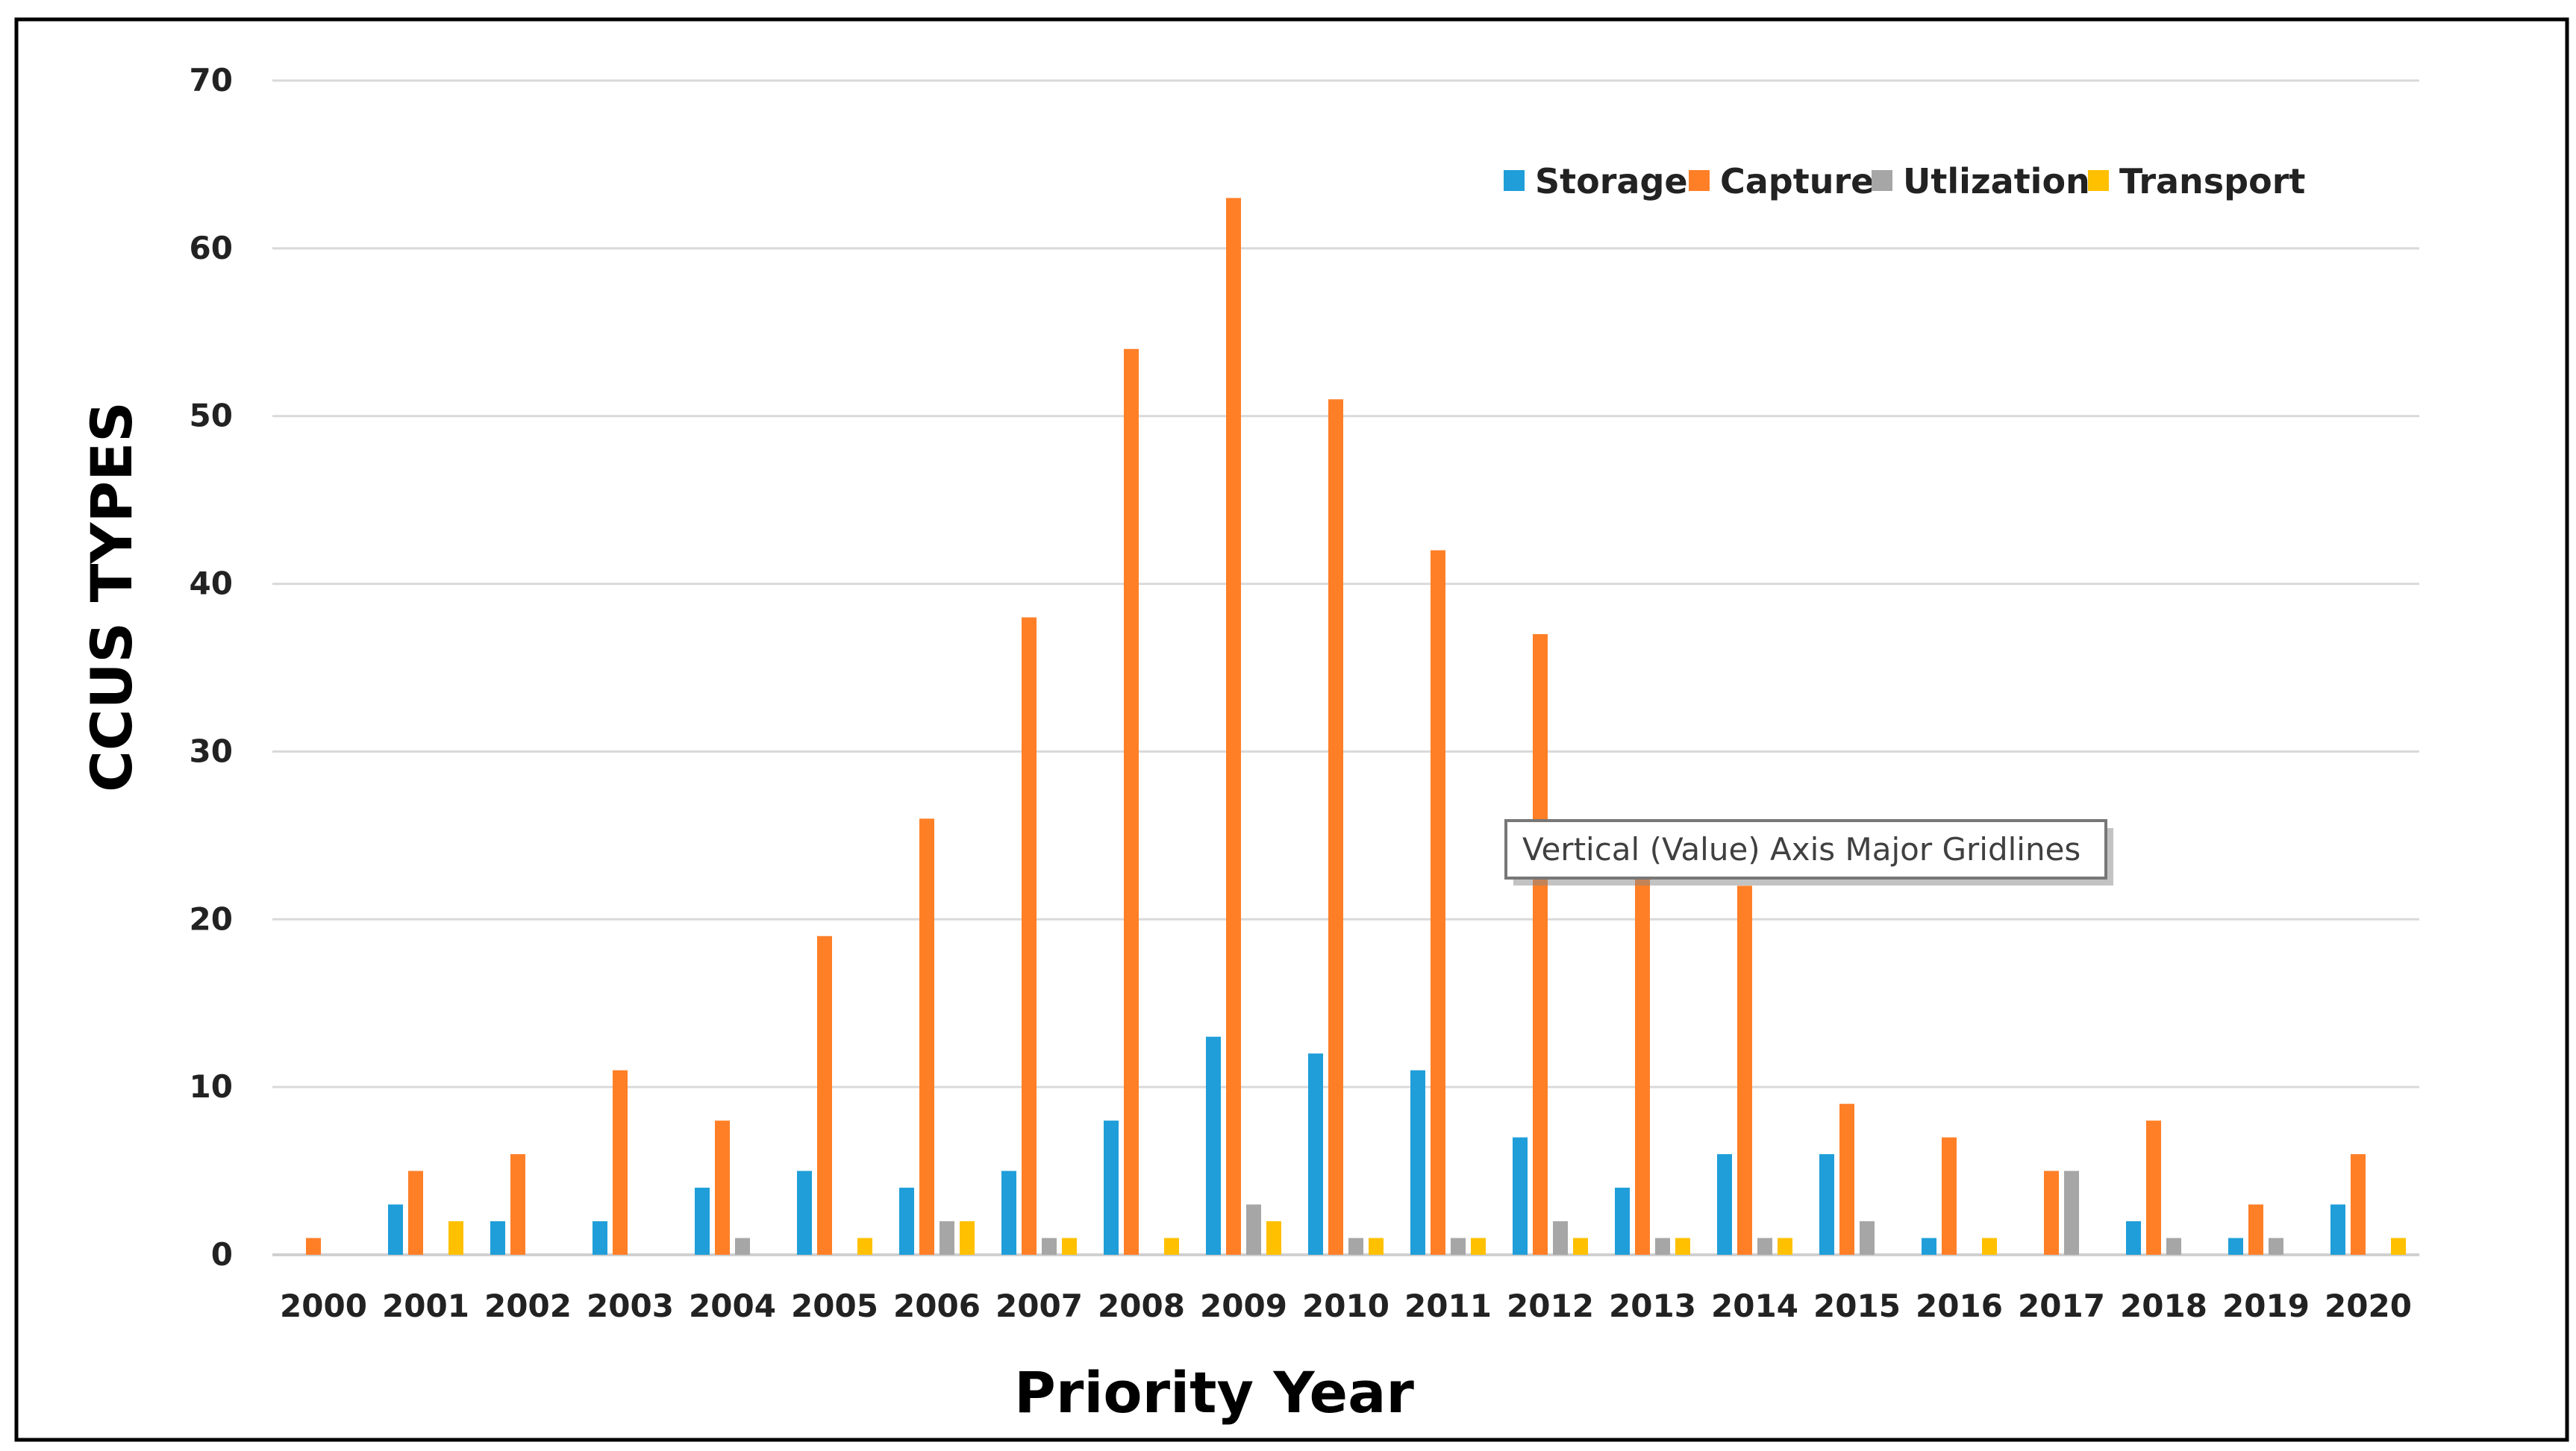 This screenshot has height=1451, width=2576. What do you see at coordinates (1857, 1306) in the screenshot?
I see `x-tick-label: 2015` at bounding box center [1857, 1306].